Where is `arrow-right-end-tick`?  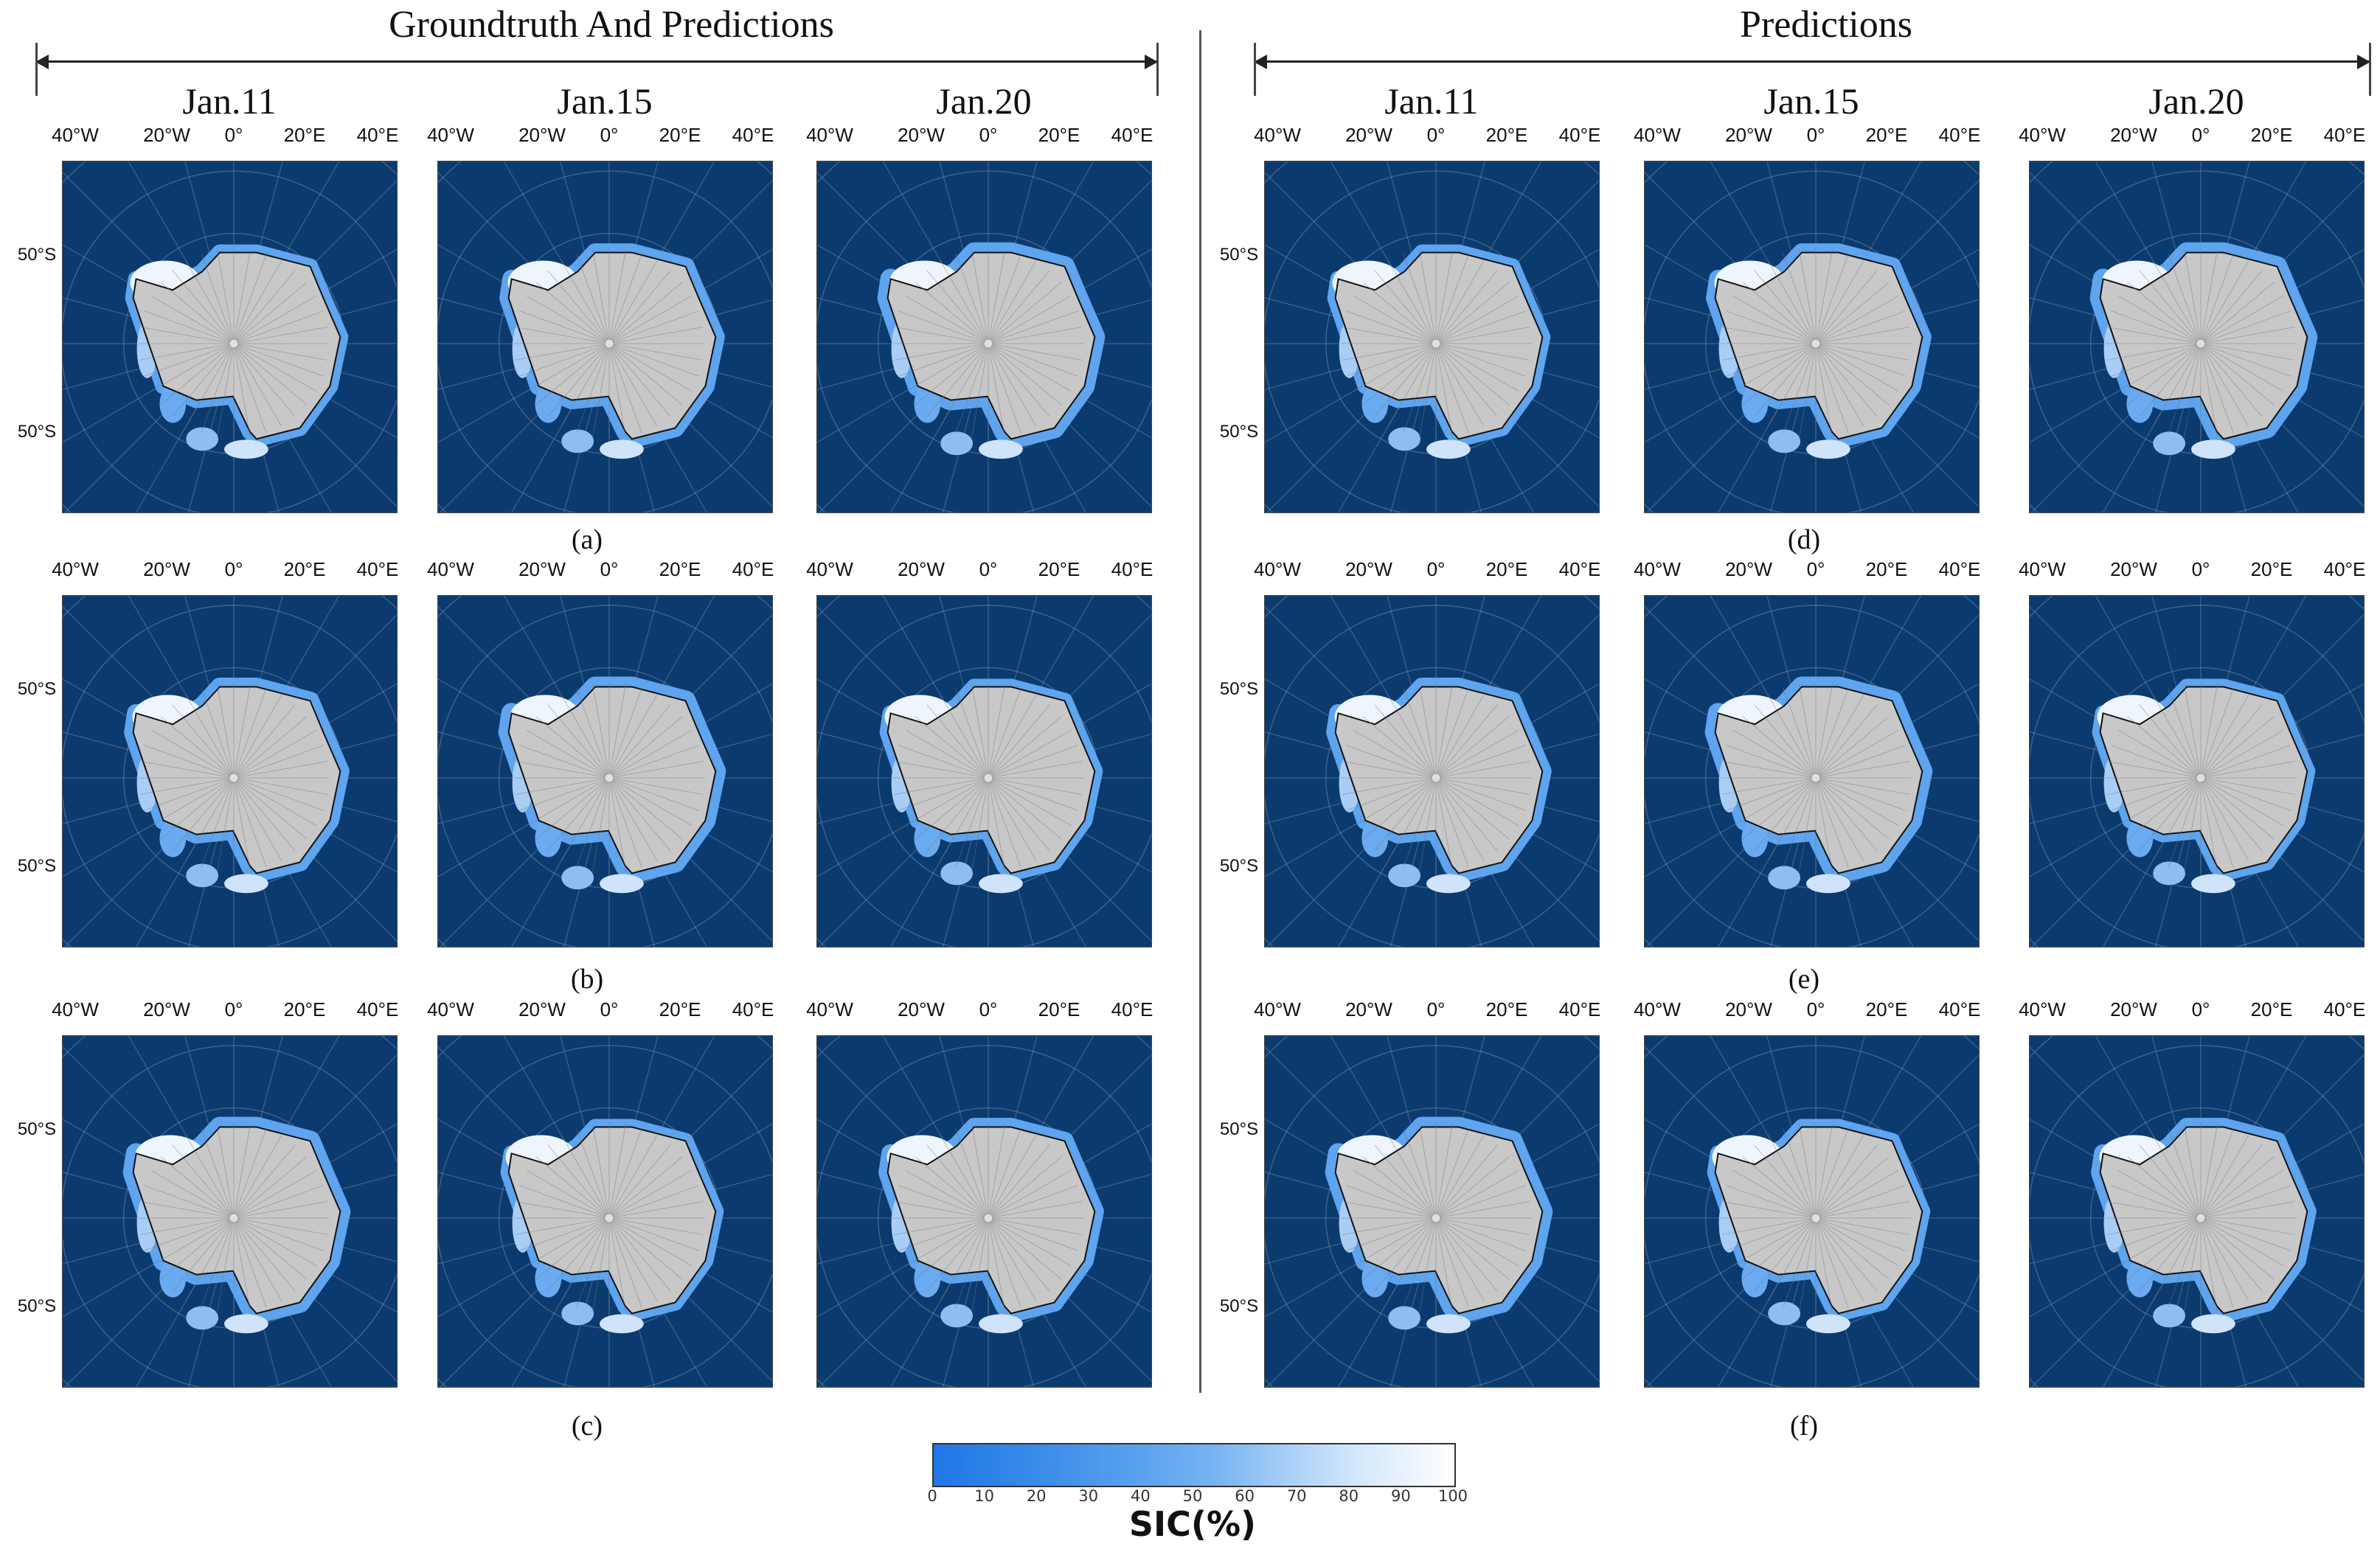 arrow-right-end-tick is located at coordinates (2370, 70).